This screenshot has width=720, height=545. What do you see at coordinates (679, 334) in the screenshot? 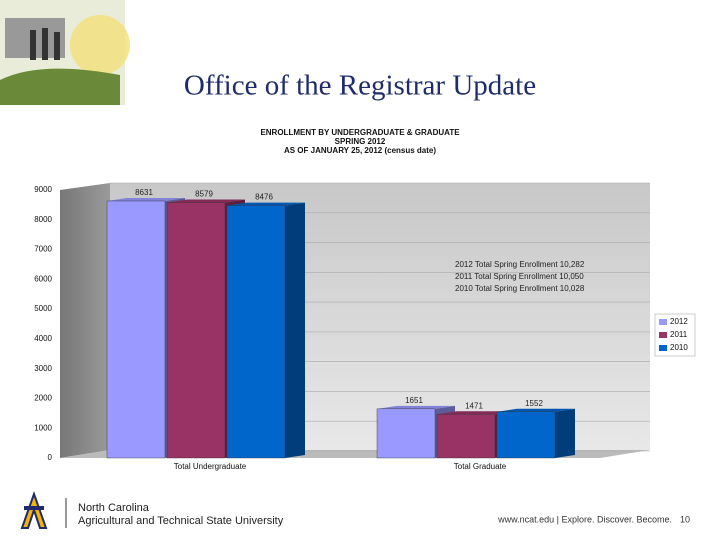
I see `legend-label: 2011` at bounding box center [679, 334].